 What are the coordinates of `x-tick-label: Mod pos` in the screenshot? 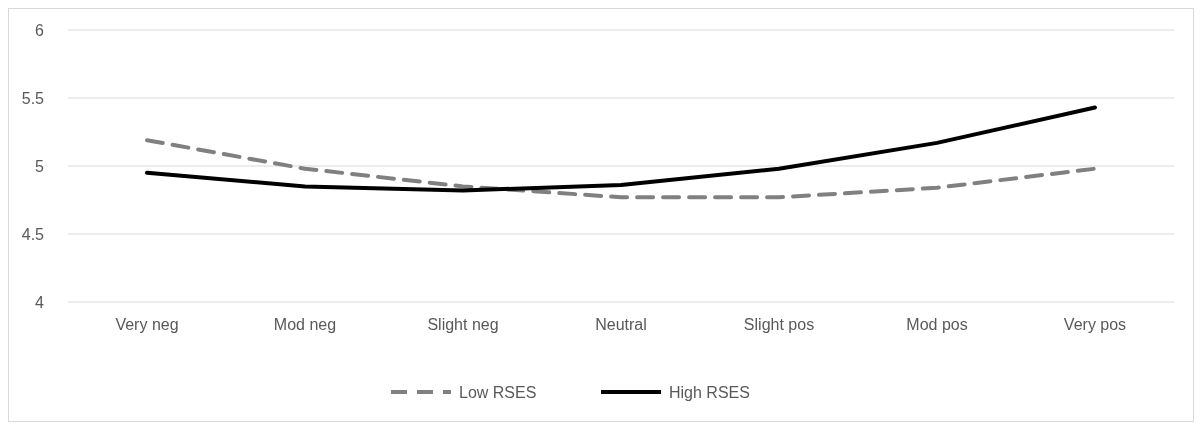 It's located at (937, 324).